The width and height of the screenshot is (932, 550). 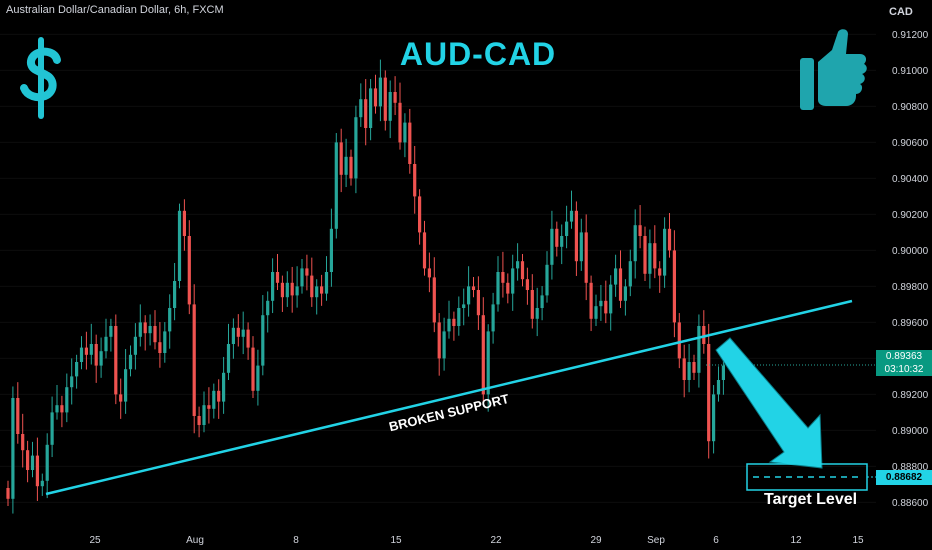 What do you see at coordinates (476, 540) in the screenshot?
I see `time-axis: 25 Aug 8 15 22 29 Sep 6 12 15` at bounding box center [476, 540].